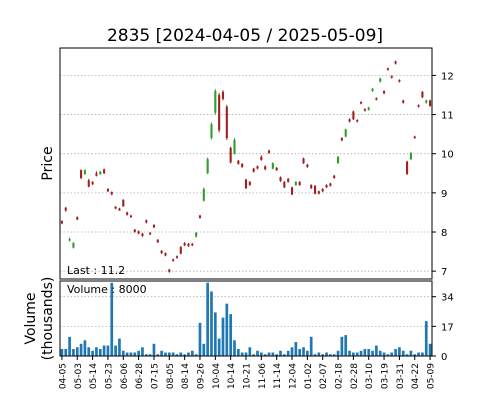 The width and height of the screenshot is (480, 404). Describe the element at coordinates (370, 376) in the screenshot. I see `date-tick-label: 03-10` at that location.